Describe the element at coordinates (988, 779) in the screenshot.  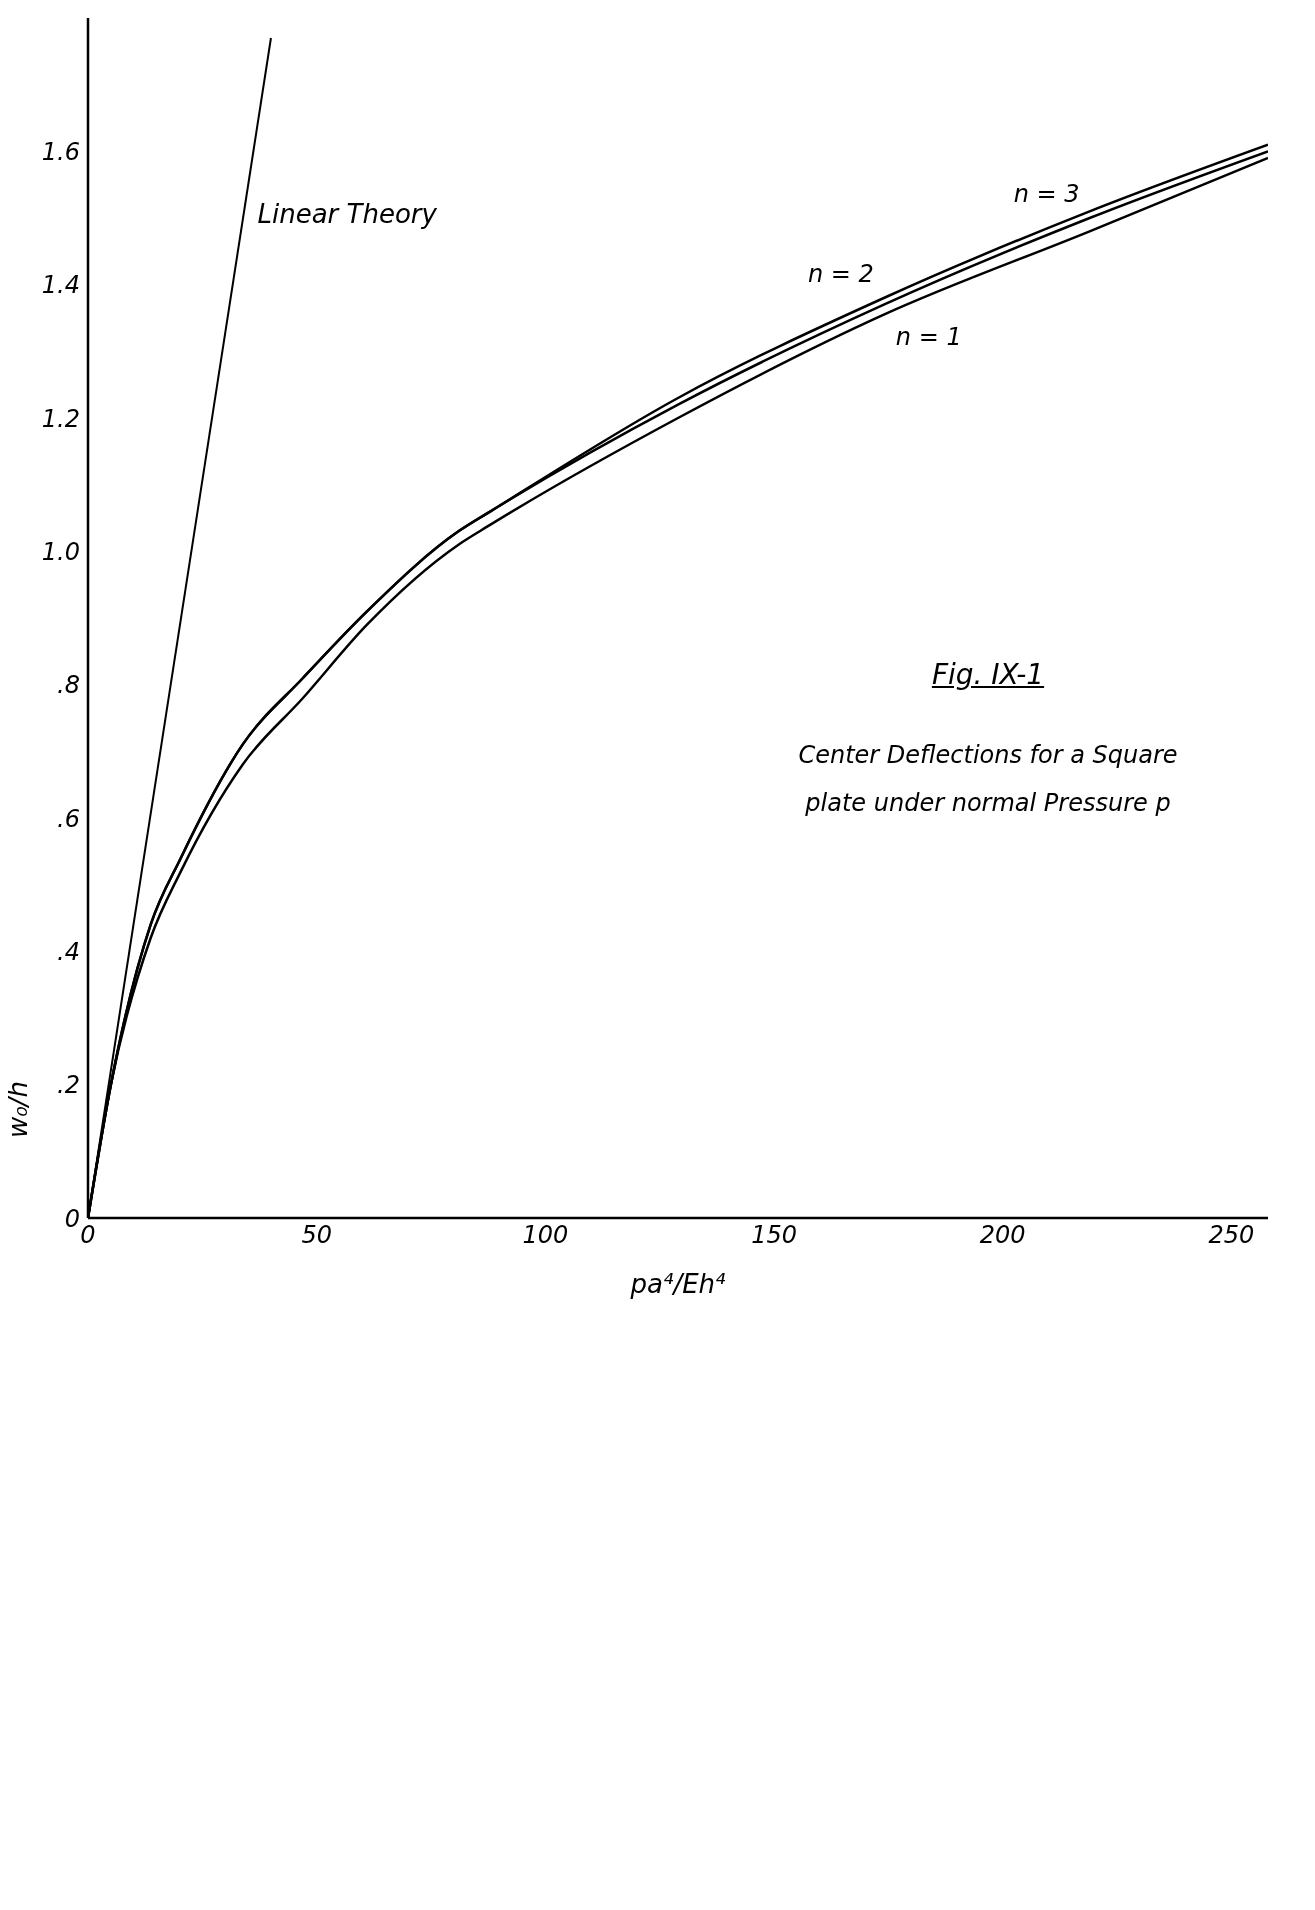
I see `text: Center Deflections for a Square plate under normal Pressure p` at that location.